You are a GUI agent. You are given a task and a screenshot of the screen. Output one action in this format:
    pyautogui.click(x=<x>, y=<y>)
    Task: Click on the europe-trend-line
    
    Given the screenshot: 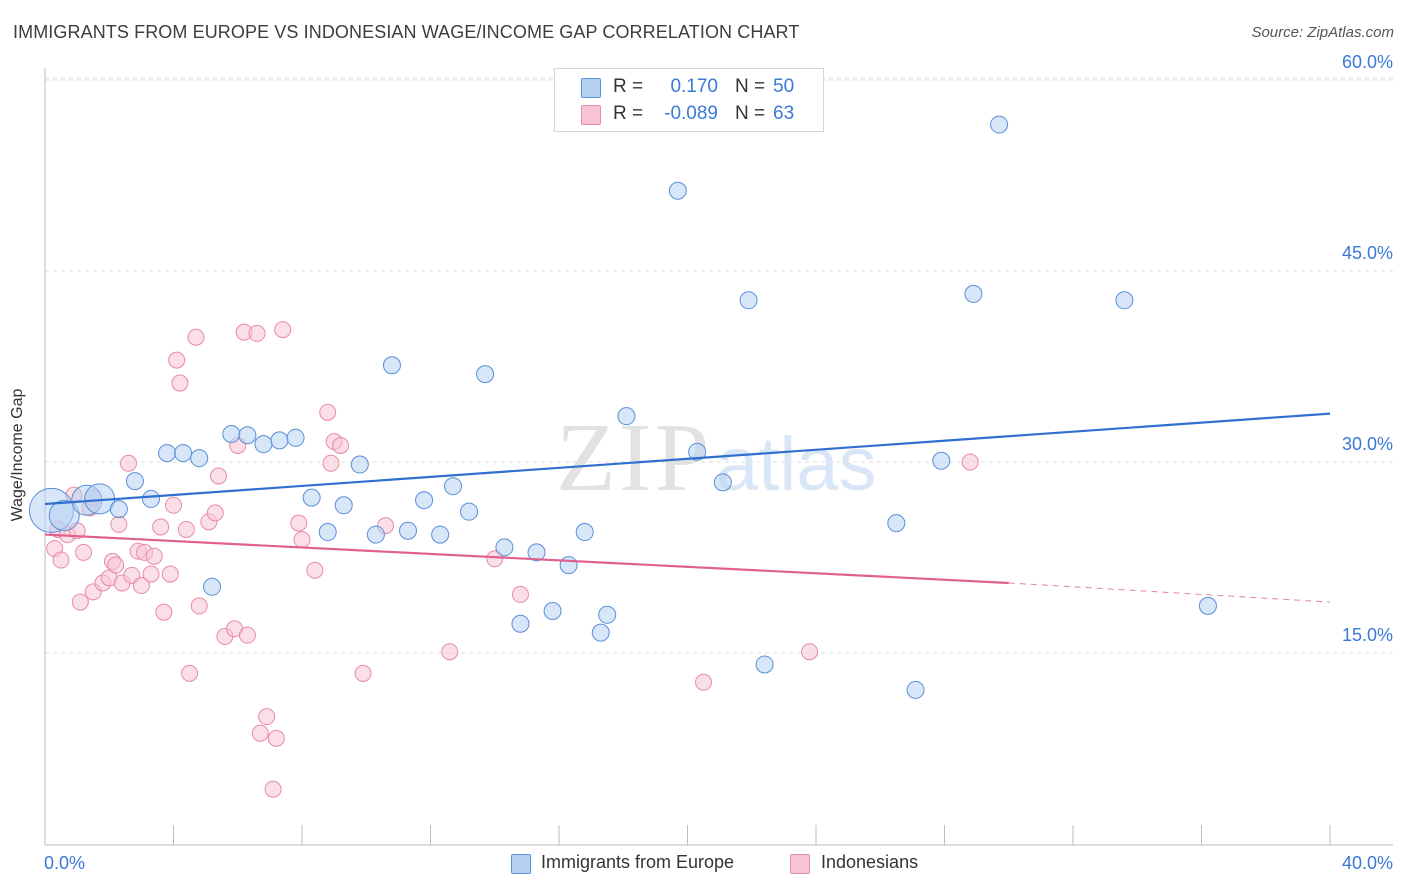 What is the action you would take?
    pyautogui.click(x=687, y=459)
    